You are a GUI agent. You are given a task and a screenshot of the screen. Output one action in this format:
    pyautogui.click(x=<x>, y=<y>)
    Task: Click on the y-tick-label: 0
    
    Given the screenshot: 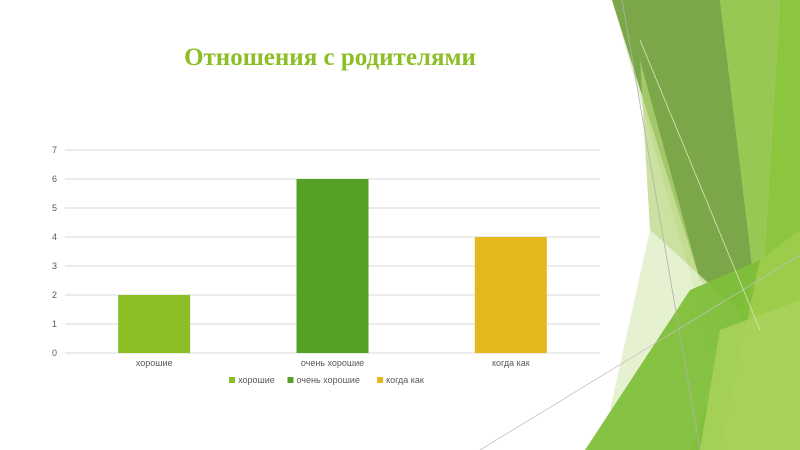 What is the action you would take?
    pyautogui.click(x=54, y=353)
    